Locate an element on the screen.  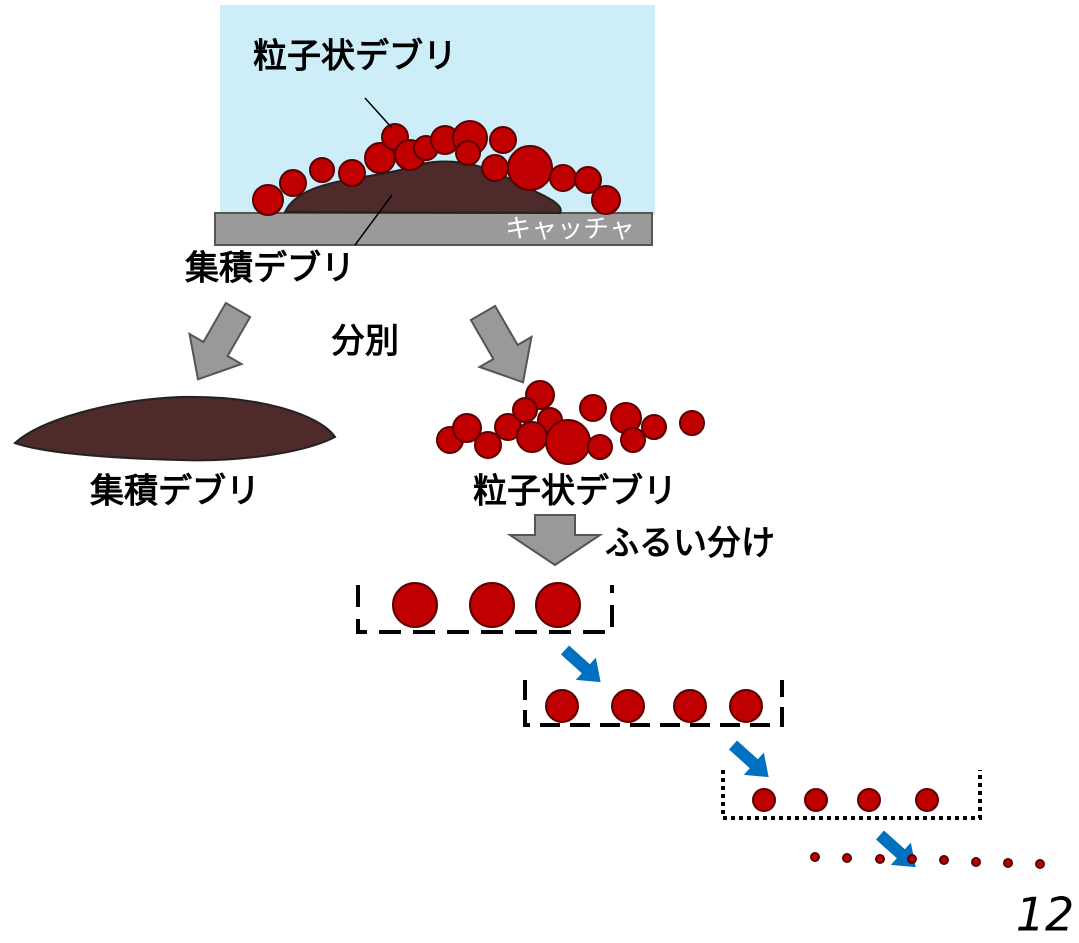
right-label: 粒子状デブリ is located at coordinates (575, 492).